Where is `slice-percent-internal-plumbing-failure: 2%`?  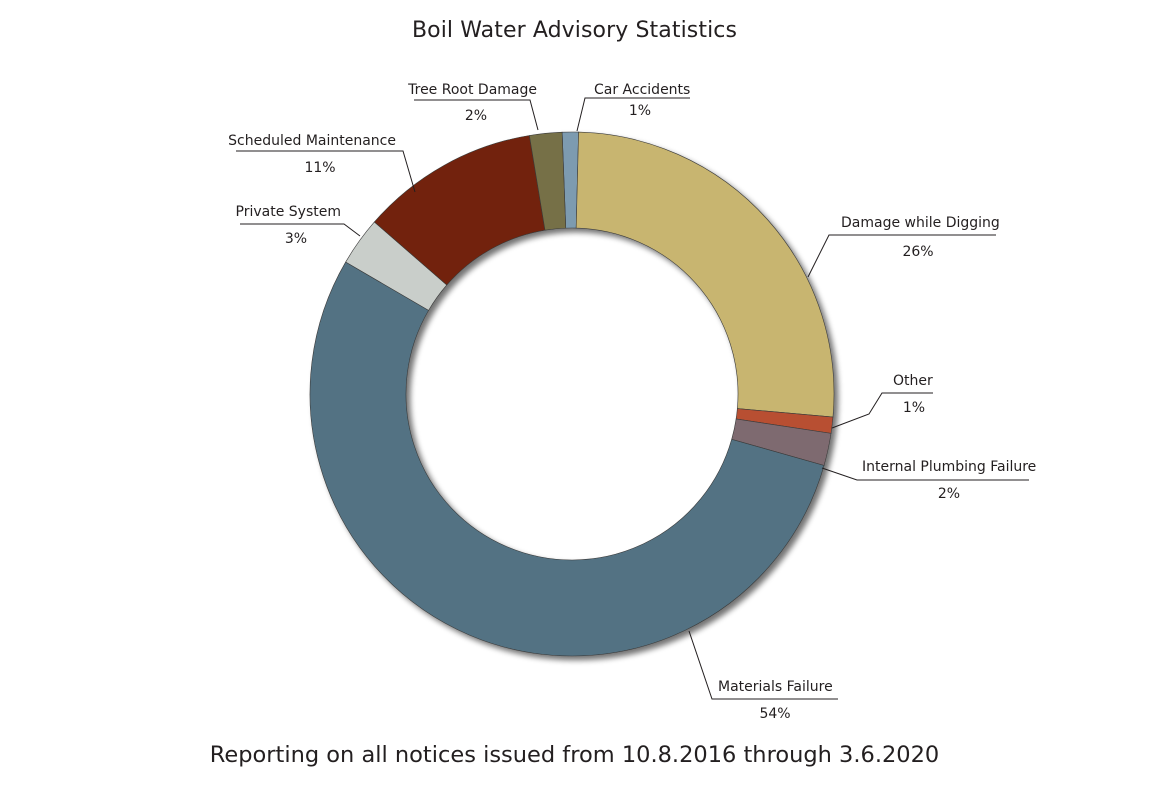
slice-percent-internal-plumbing-failure: 2% is located at coordinates (949, 494).